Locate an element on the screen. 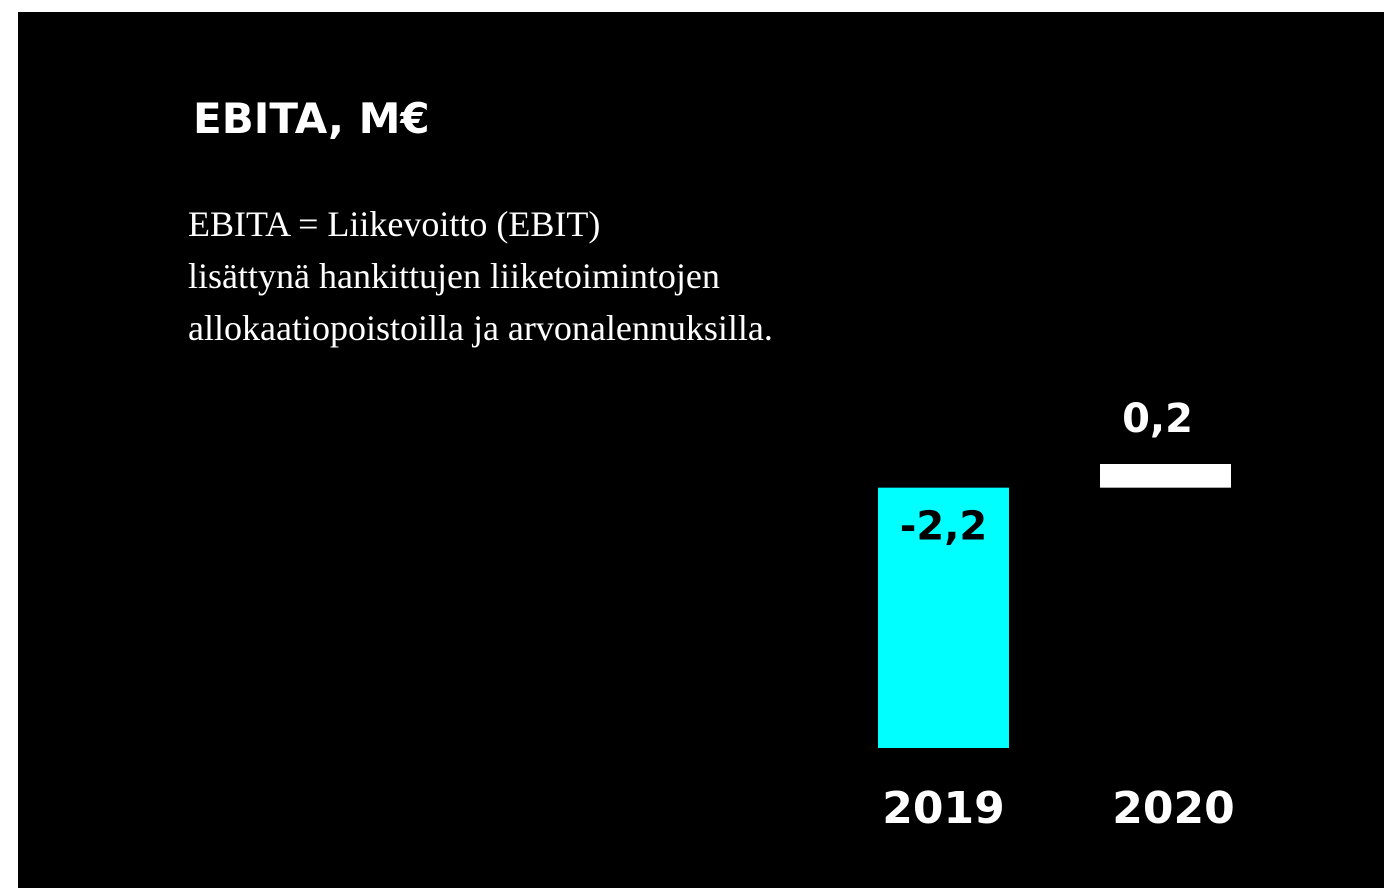  chart-title: EBITA, M€ is located at coordinates (311, 118).